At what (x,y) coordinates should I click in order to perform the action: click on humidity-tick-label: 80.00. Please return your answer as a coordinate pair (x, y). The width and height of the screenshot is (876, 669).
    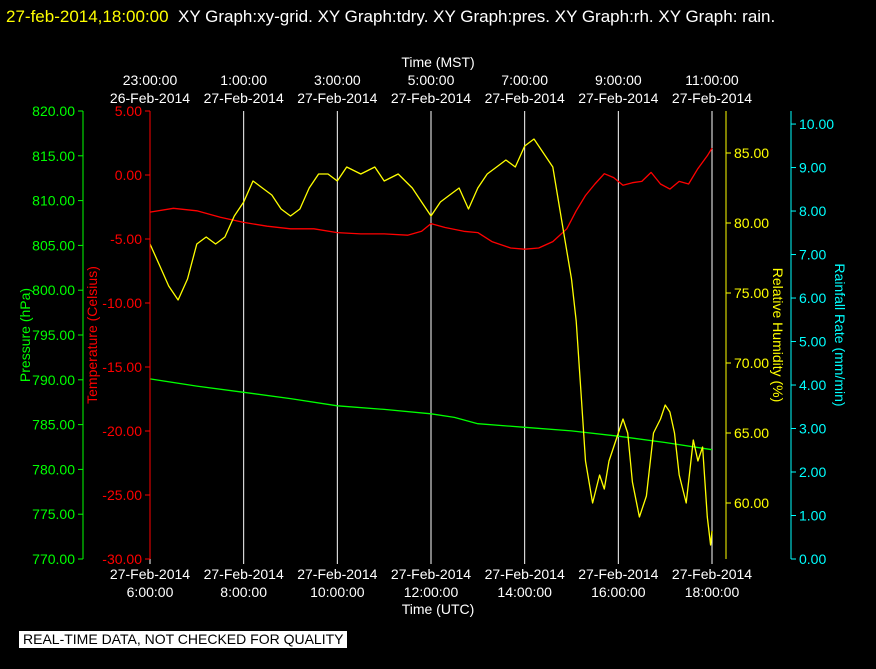
    Looking at the image, I should click on (751, 223).